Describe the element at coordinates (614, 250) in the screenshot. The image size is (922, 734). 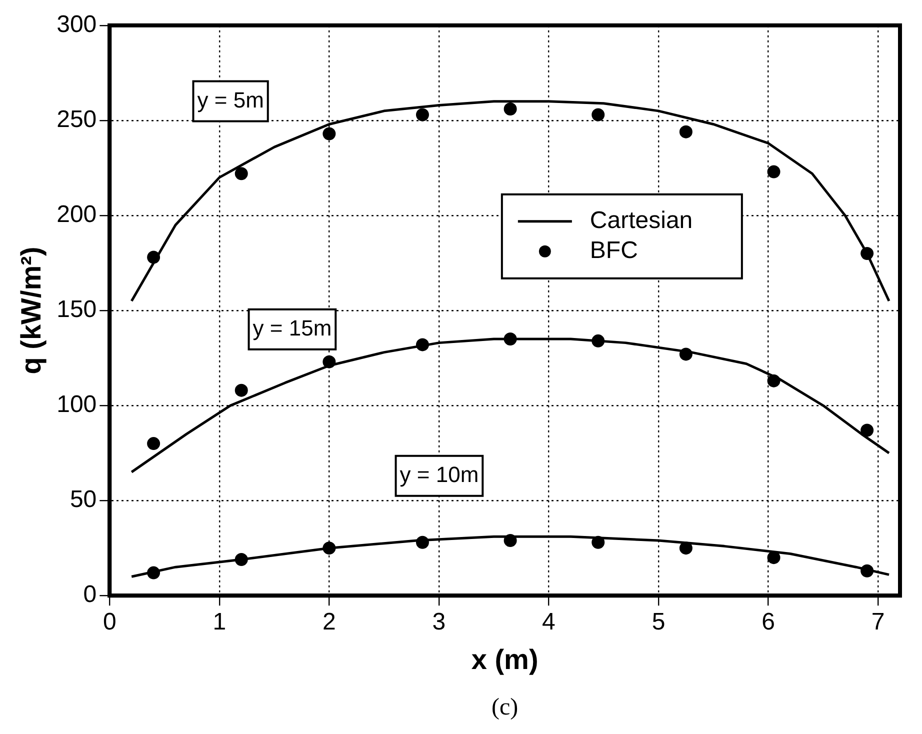
I see `legend-label: BFC` at that location.